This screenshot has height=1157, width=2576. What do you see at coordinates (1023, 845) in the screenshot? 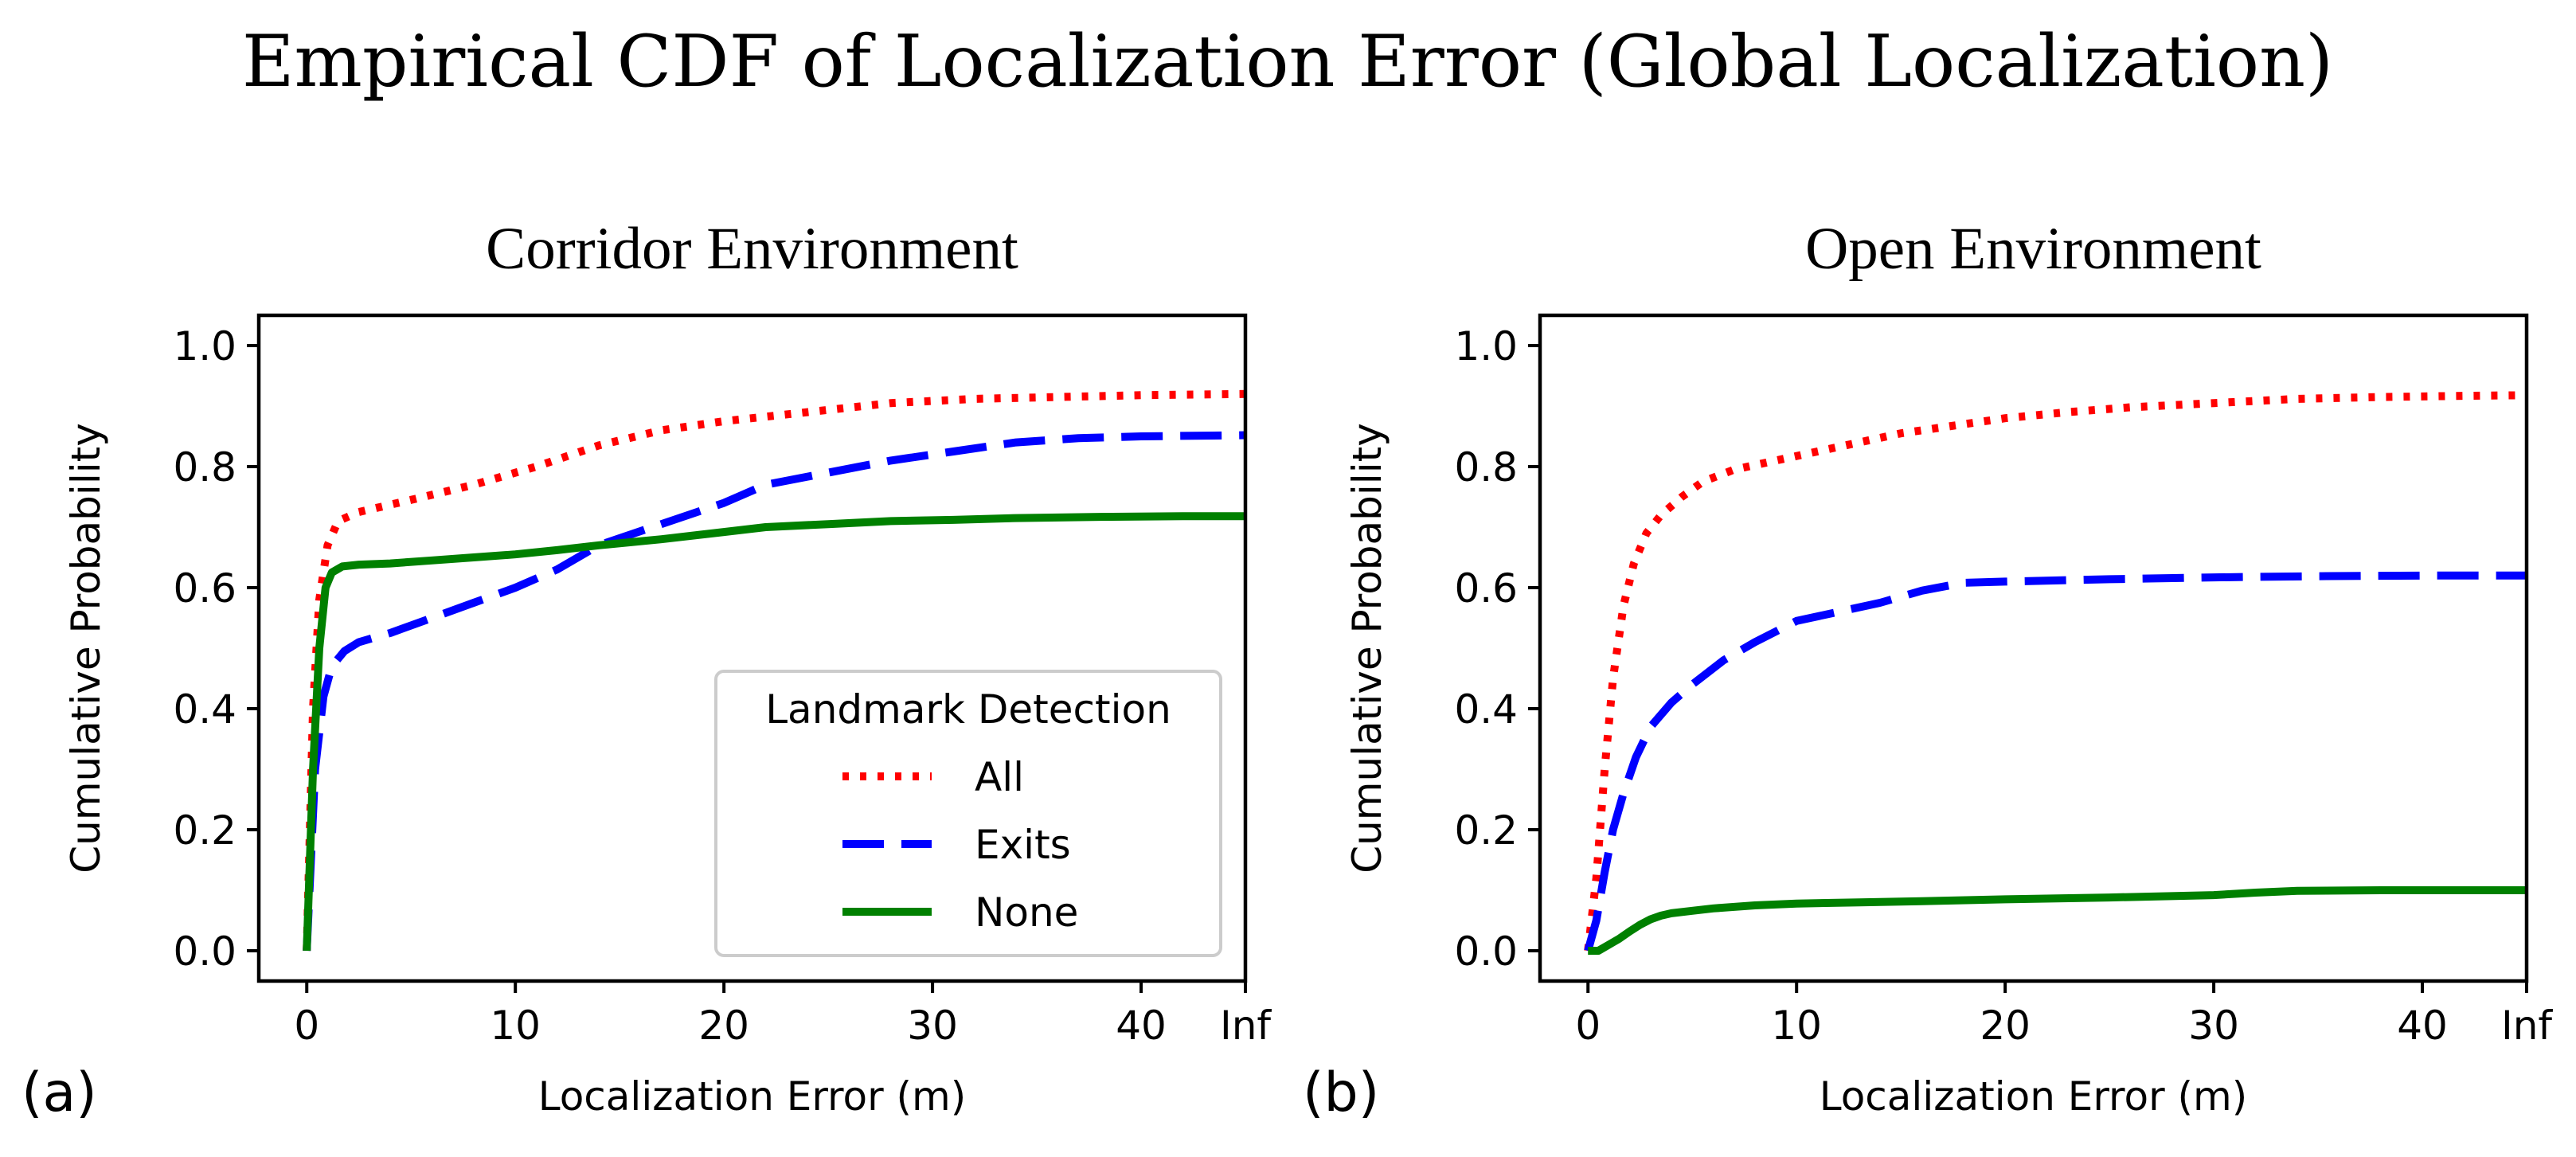
I see `legend-label-exits: Exits` at bounding box center [1023, 845].